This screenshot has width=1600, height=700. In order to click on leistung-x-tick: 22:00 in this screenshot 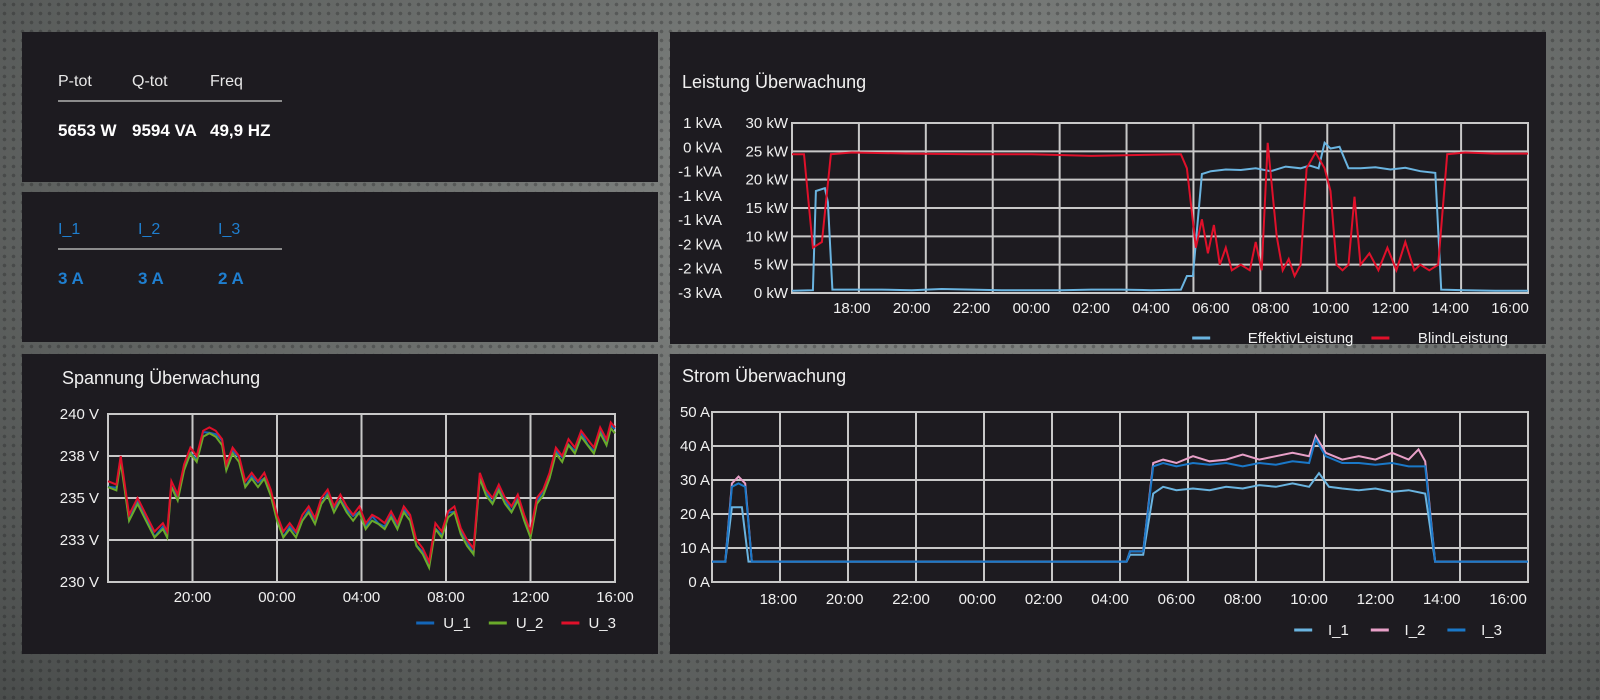, I will do `click(972, 308)`.